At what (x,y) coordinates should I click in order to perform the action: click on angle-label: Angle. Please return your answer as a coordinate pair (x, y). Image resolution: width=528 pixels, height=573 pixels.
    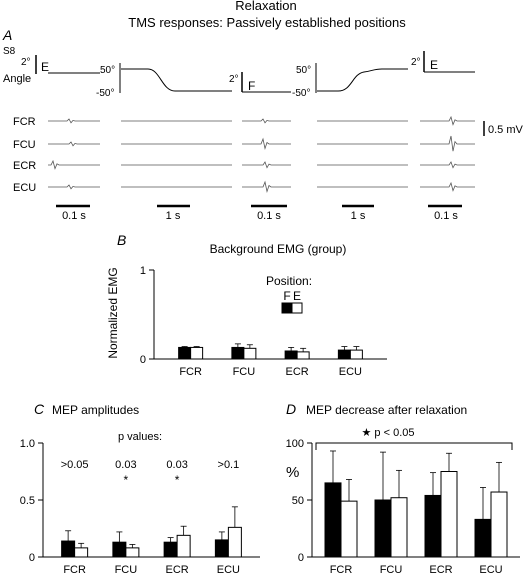
    Looking at the image, I should click on (17, 79).